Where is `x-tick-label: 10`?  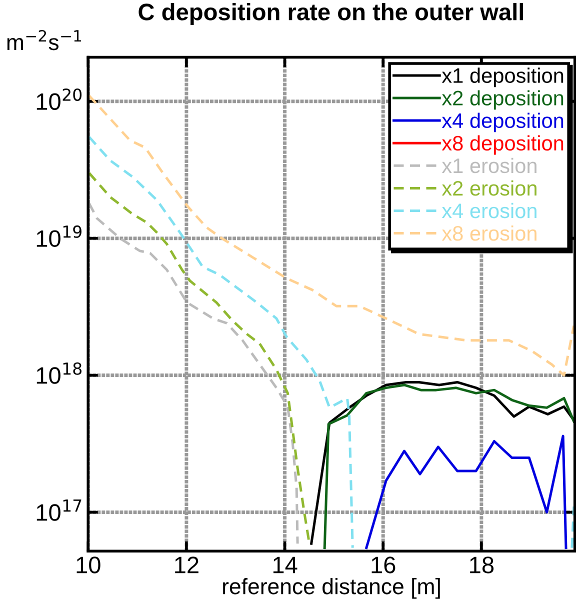
x-tick-label: 10 is located at coordinates (88, 565).